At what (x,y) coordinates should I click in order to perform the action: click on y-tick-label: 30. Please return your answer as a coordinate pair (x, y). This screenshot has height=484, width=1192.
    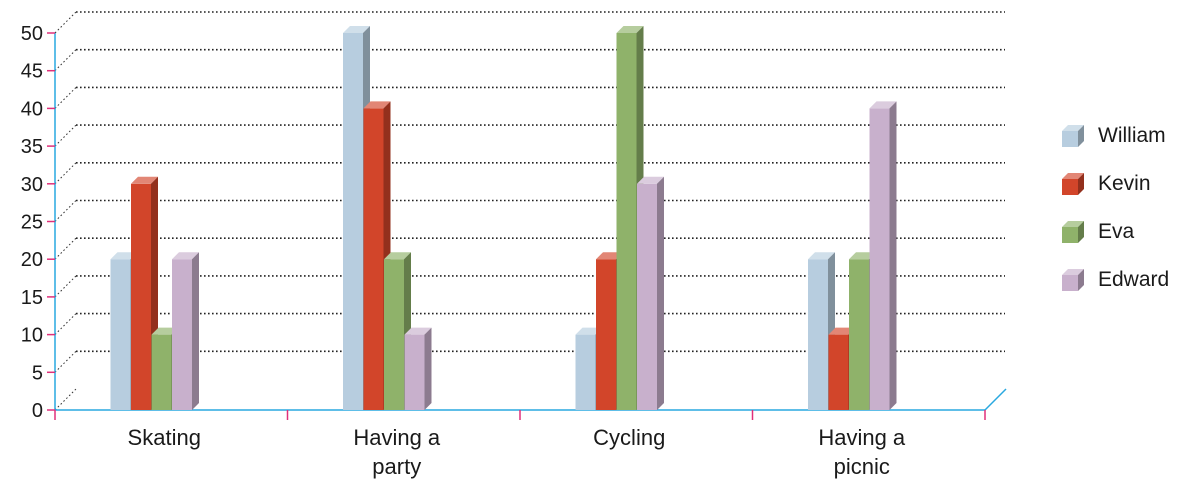
    Looking at the image, I should click on (32, 185).